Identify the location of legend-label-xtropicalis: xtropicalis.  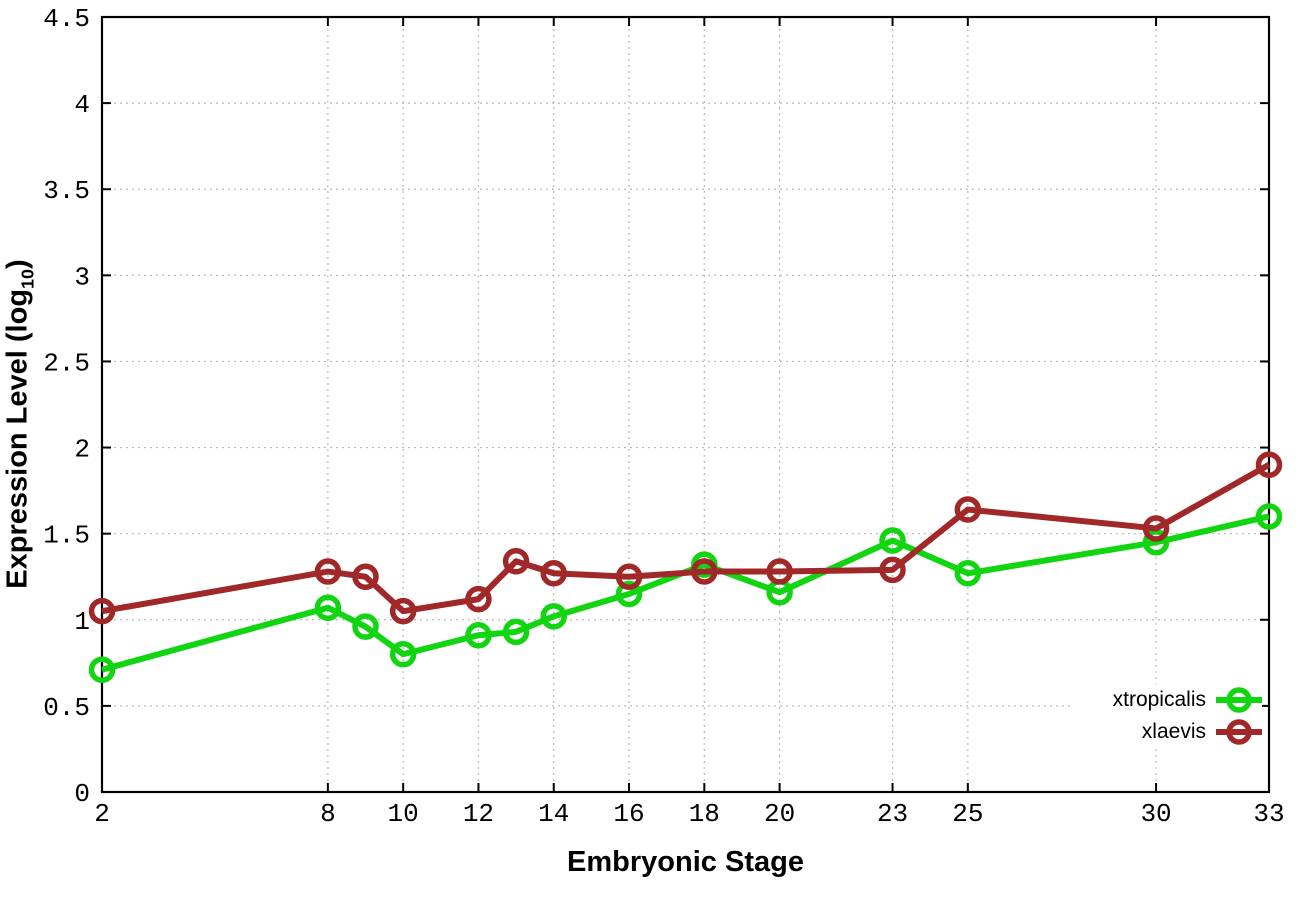
(1159, 699).